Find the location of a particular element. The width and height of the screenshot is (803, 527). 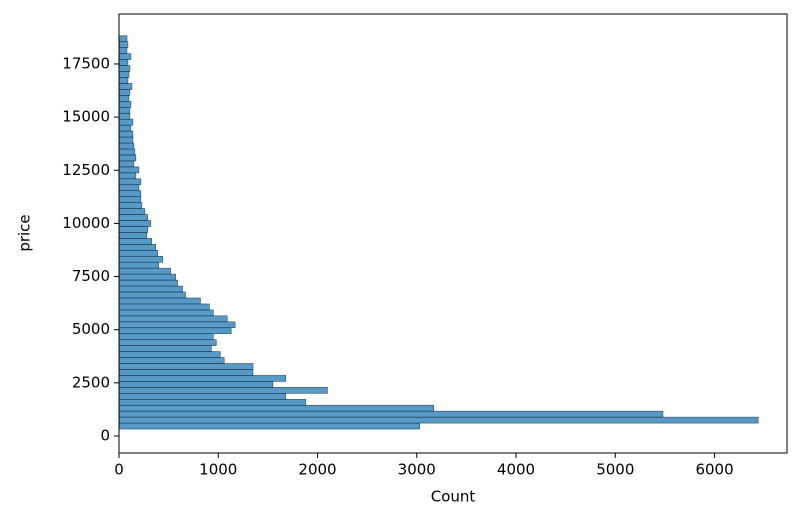

y-tick-label: 10000 is located at coordinates (86, 223).